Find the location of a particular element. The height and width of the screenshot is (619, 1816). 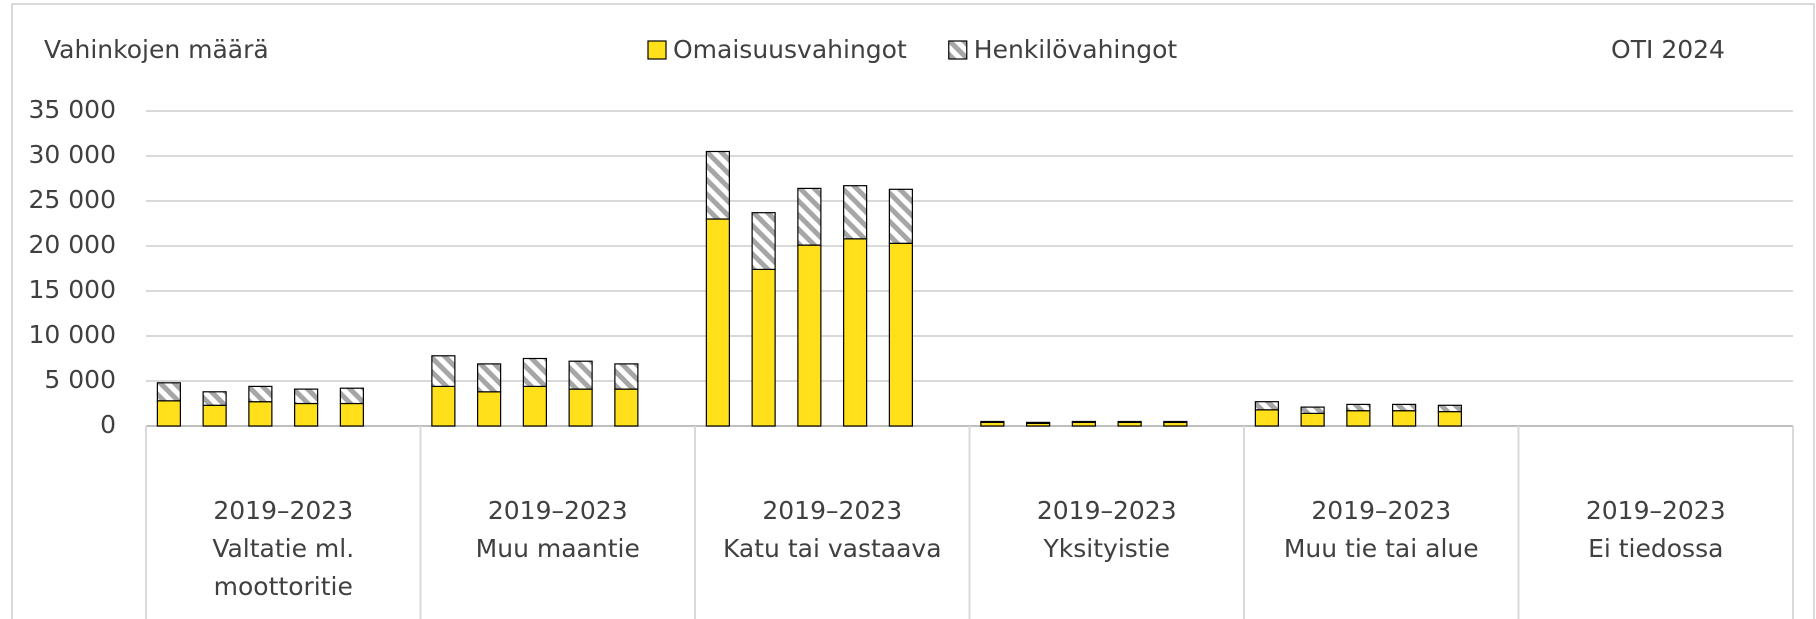

group-label: 2019–2023 Ei tiedossa is located at coordinates (1656, 530).